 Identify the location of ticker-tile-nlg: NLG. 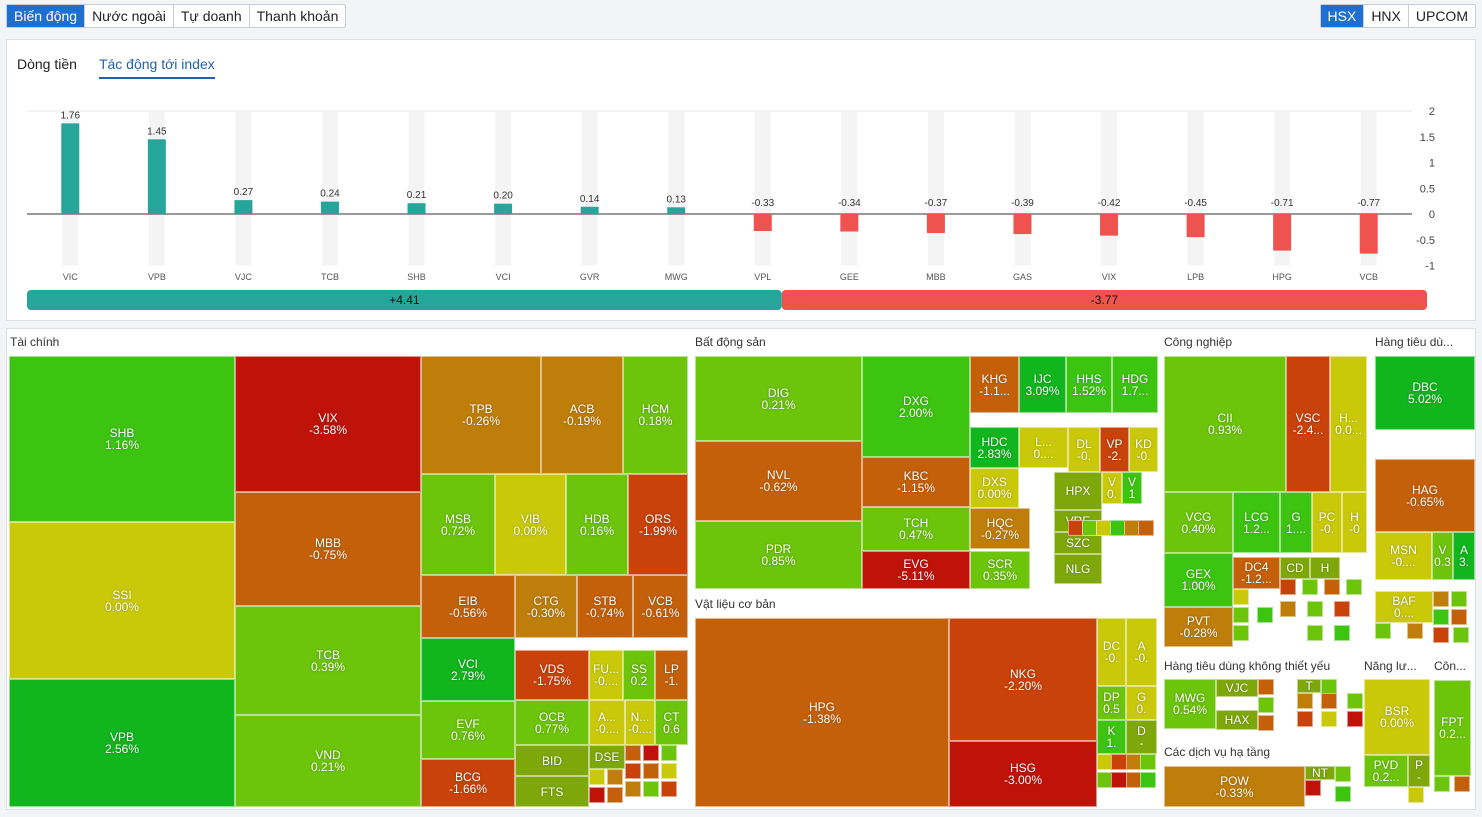
(1078, 569).